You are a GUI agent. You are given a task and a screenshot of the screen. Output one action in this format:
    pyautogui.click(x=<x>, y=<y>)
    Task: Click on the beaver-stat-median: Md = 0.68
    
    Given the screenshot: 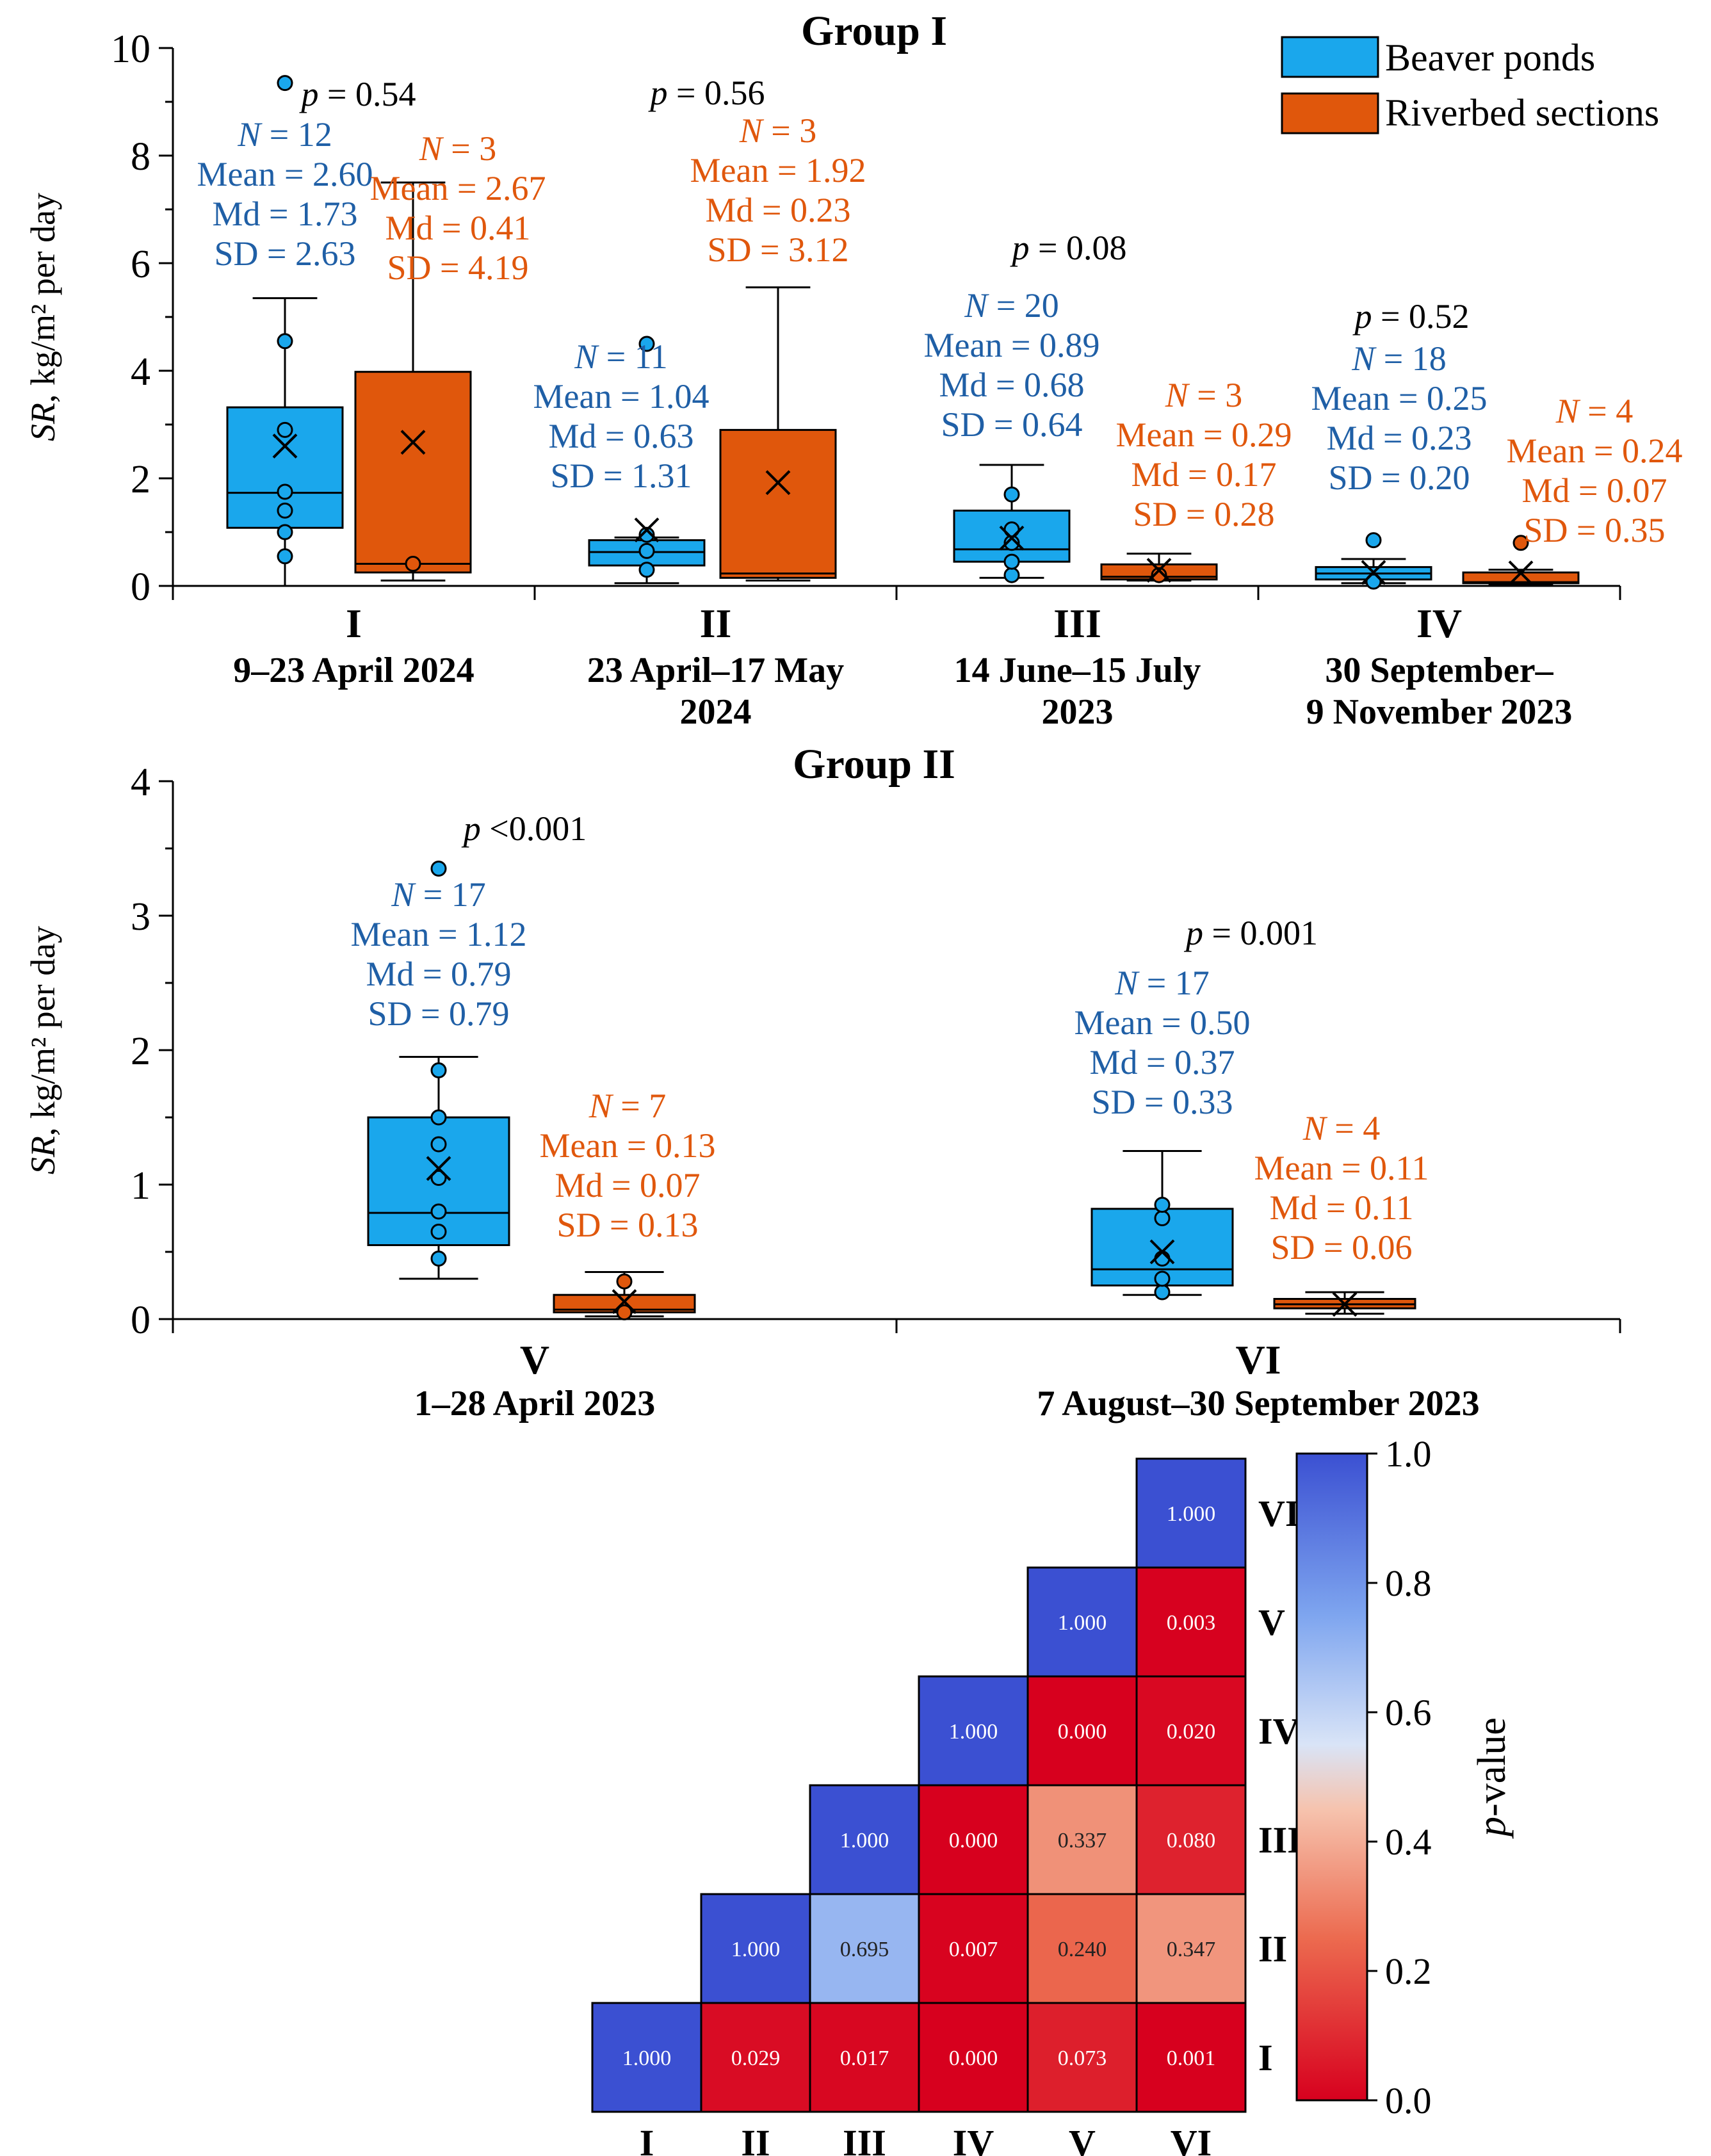 What is the action you would take?
    pyautogui.click(x=1012, y=385)
    